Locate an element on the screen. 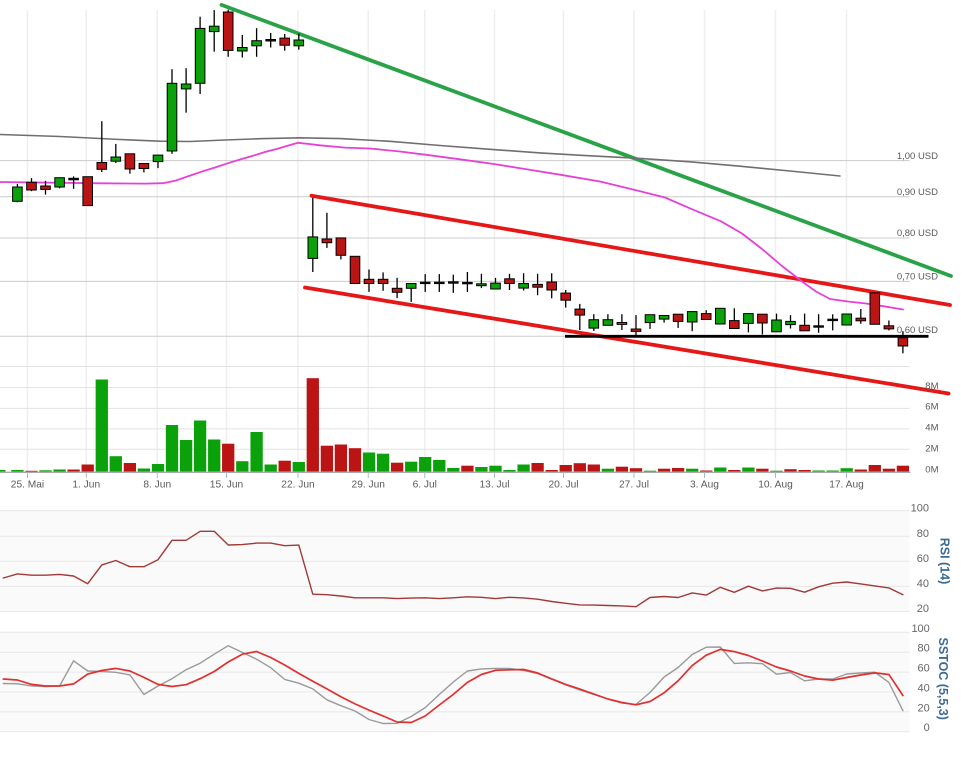  svg-text: 20. Jul is located at coordinates (563, 485).